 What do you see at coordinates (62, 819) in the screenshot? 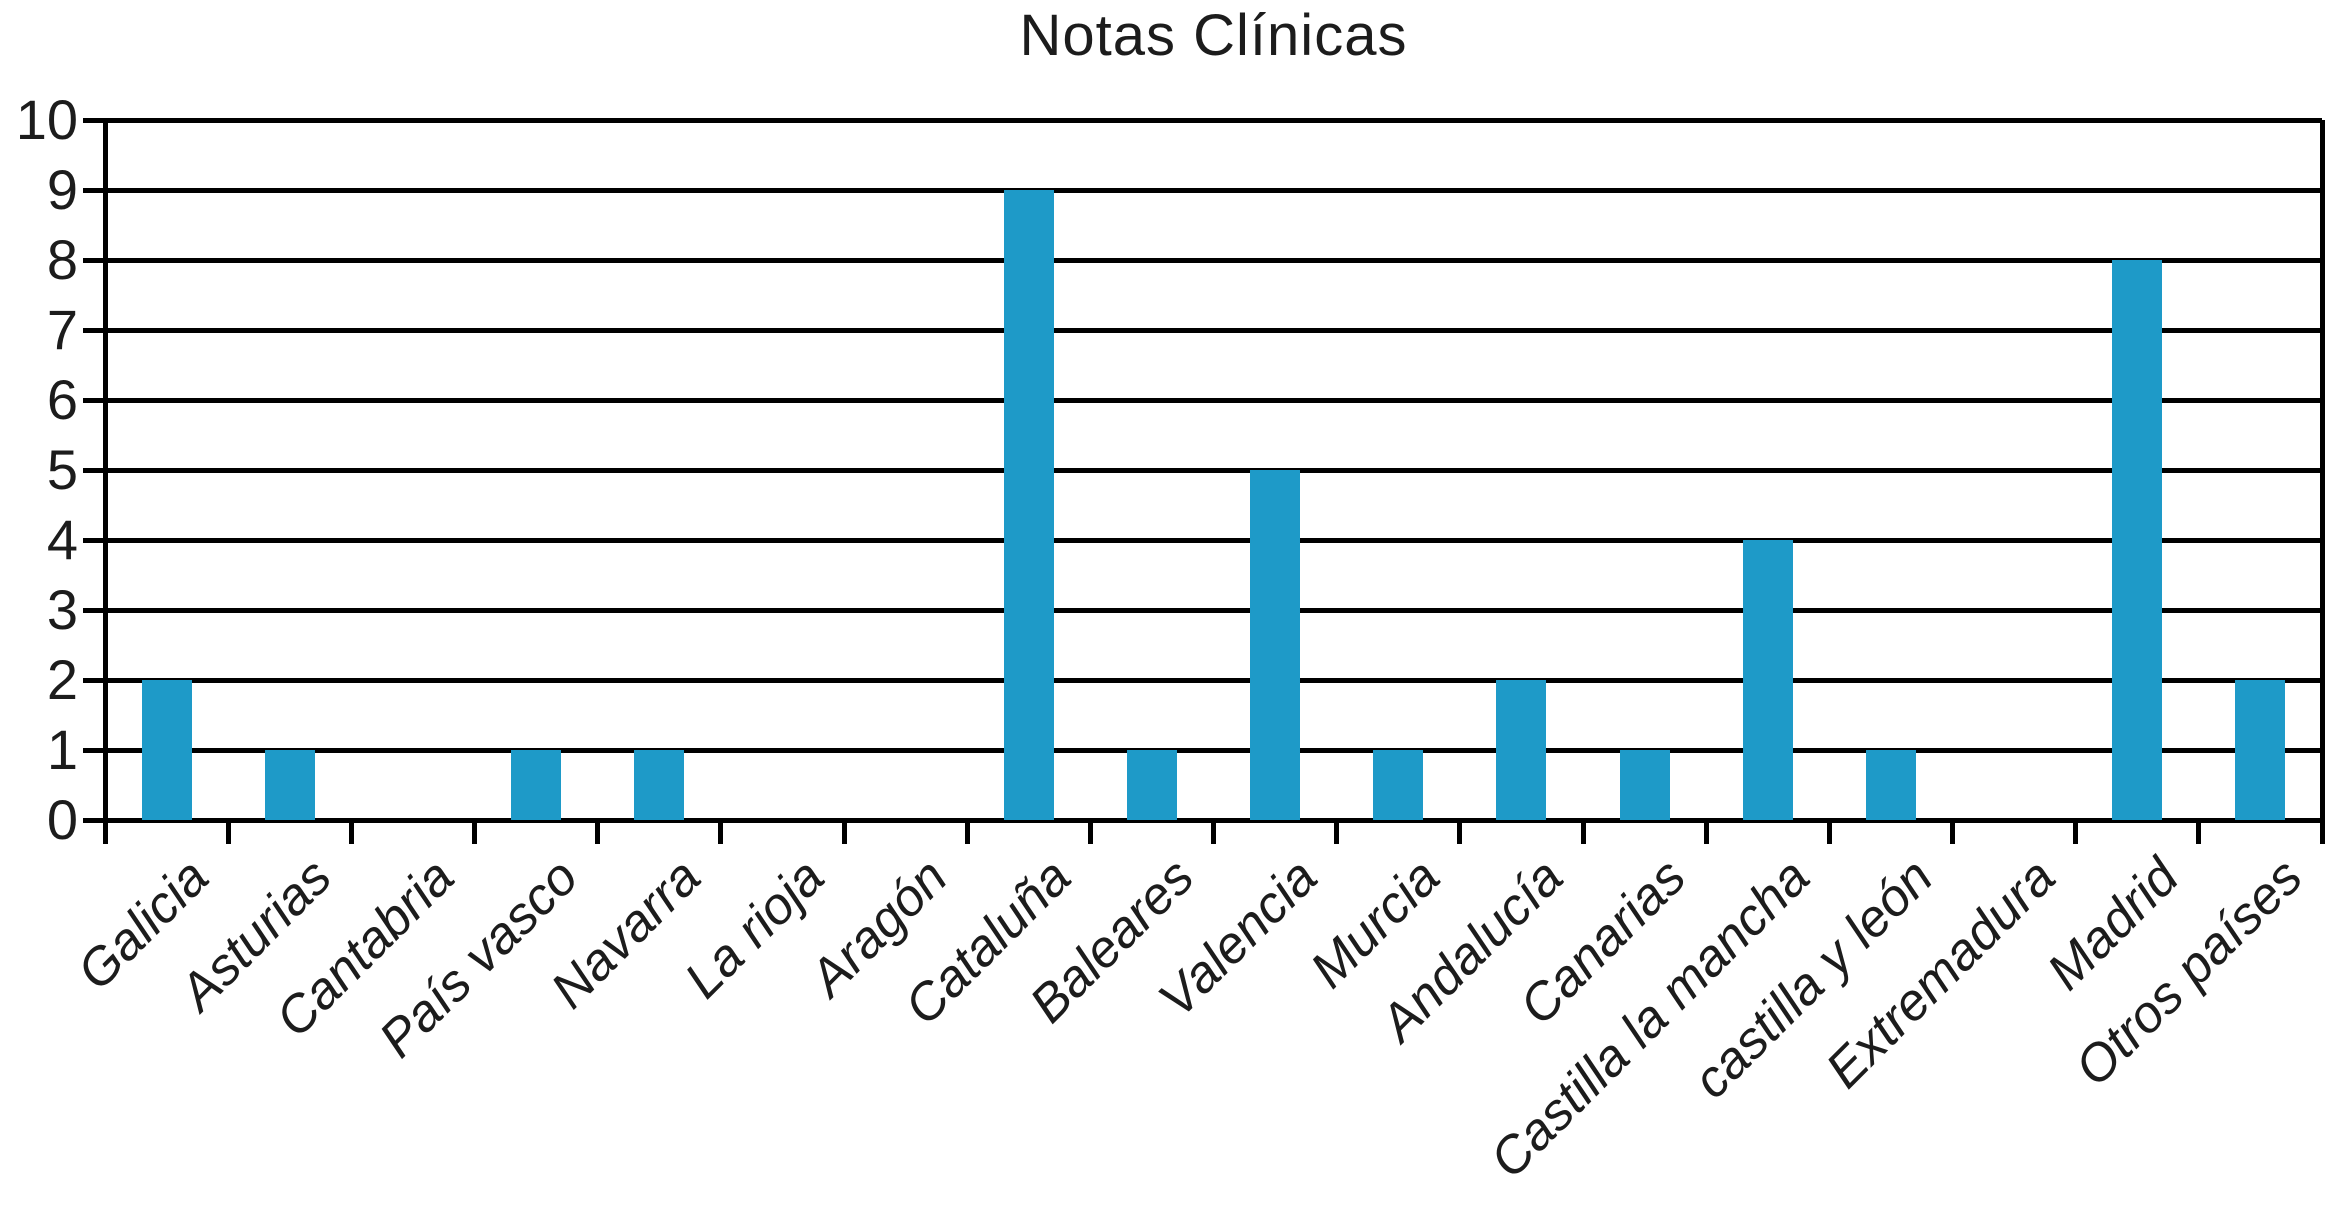
I see `y-tick-label: 0` at bounding box center [62, 819].